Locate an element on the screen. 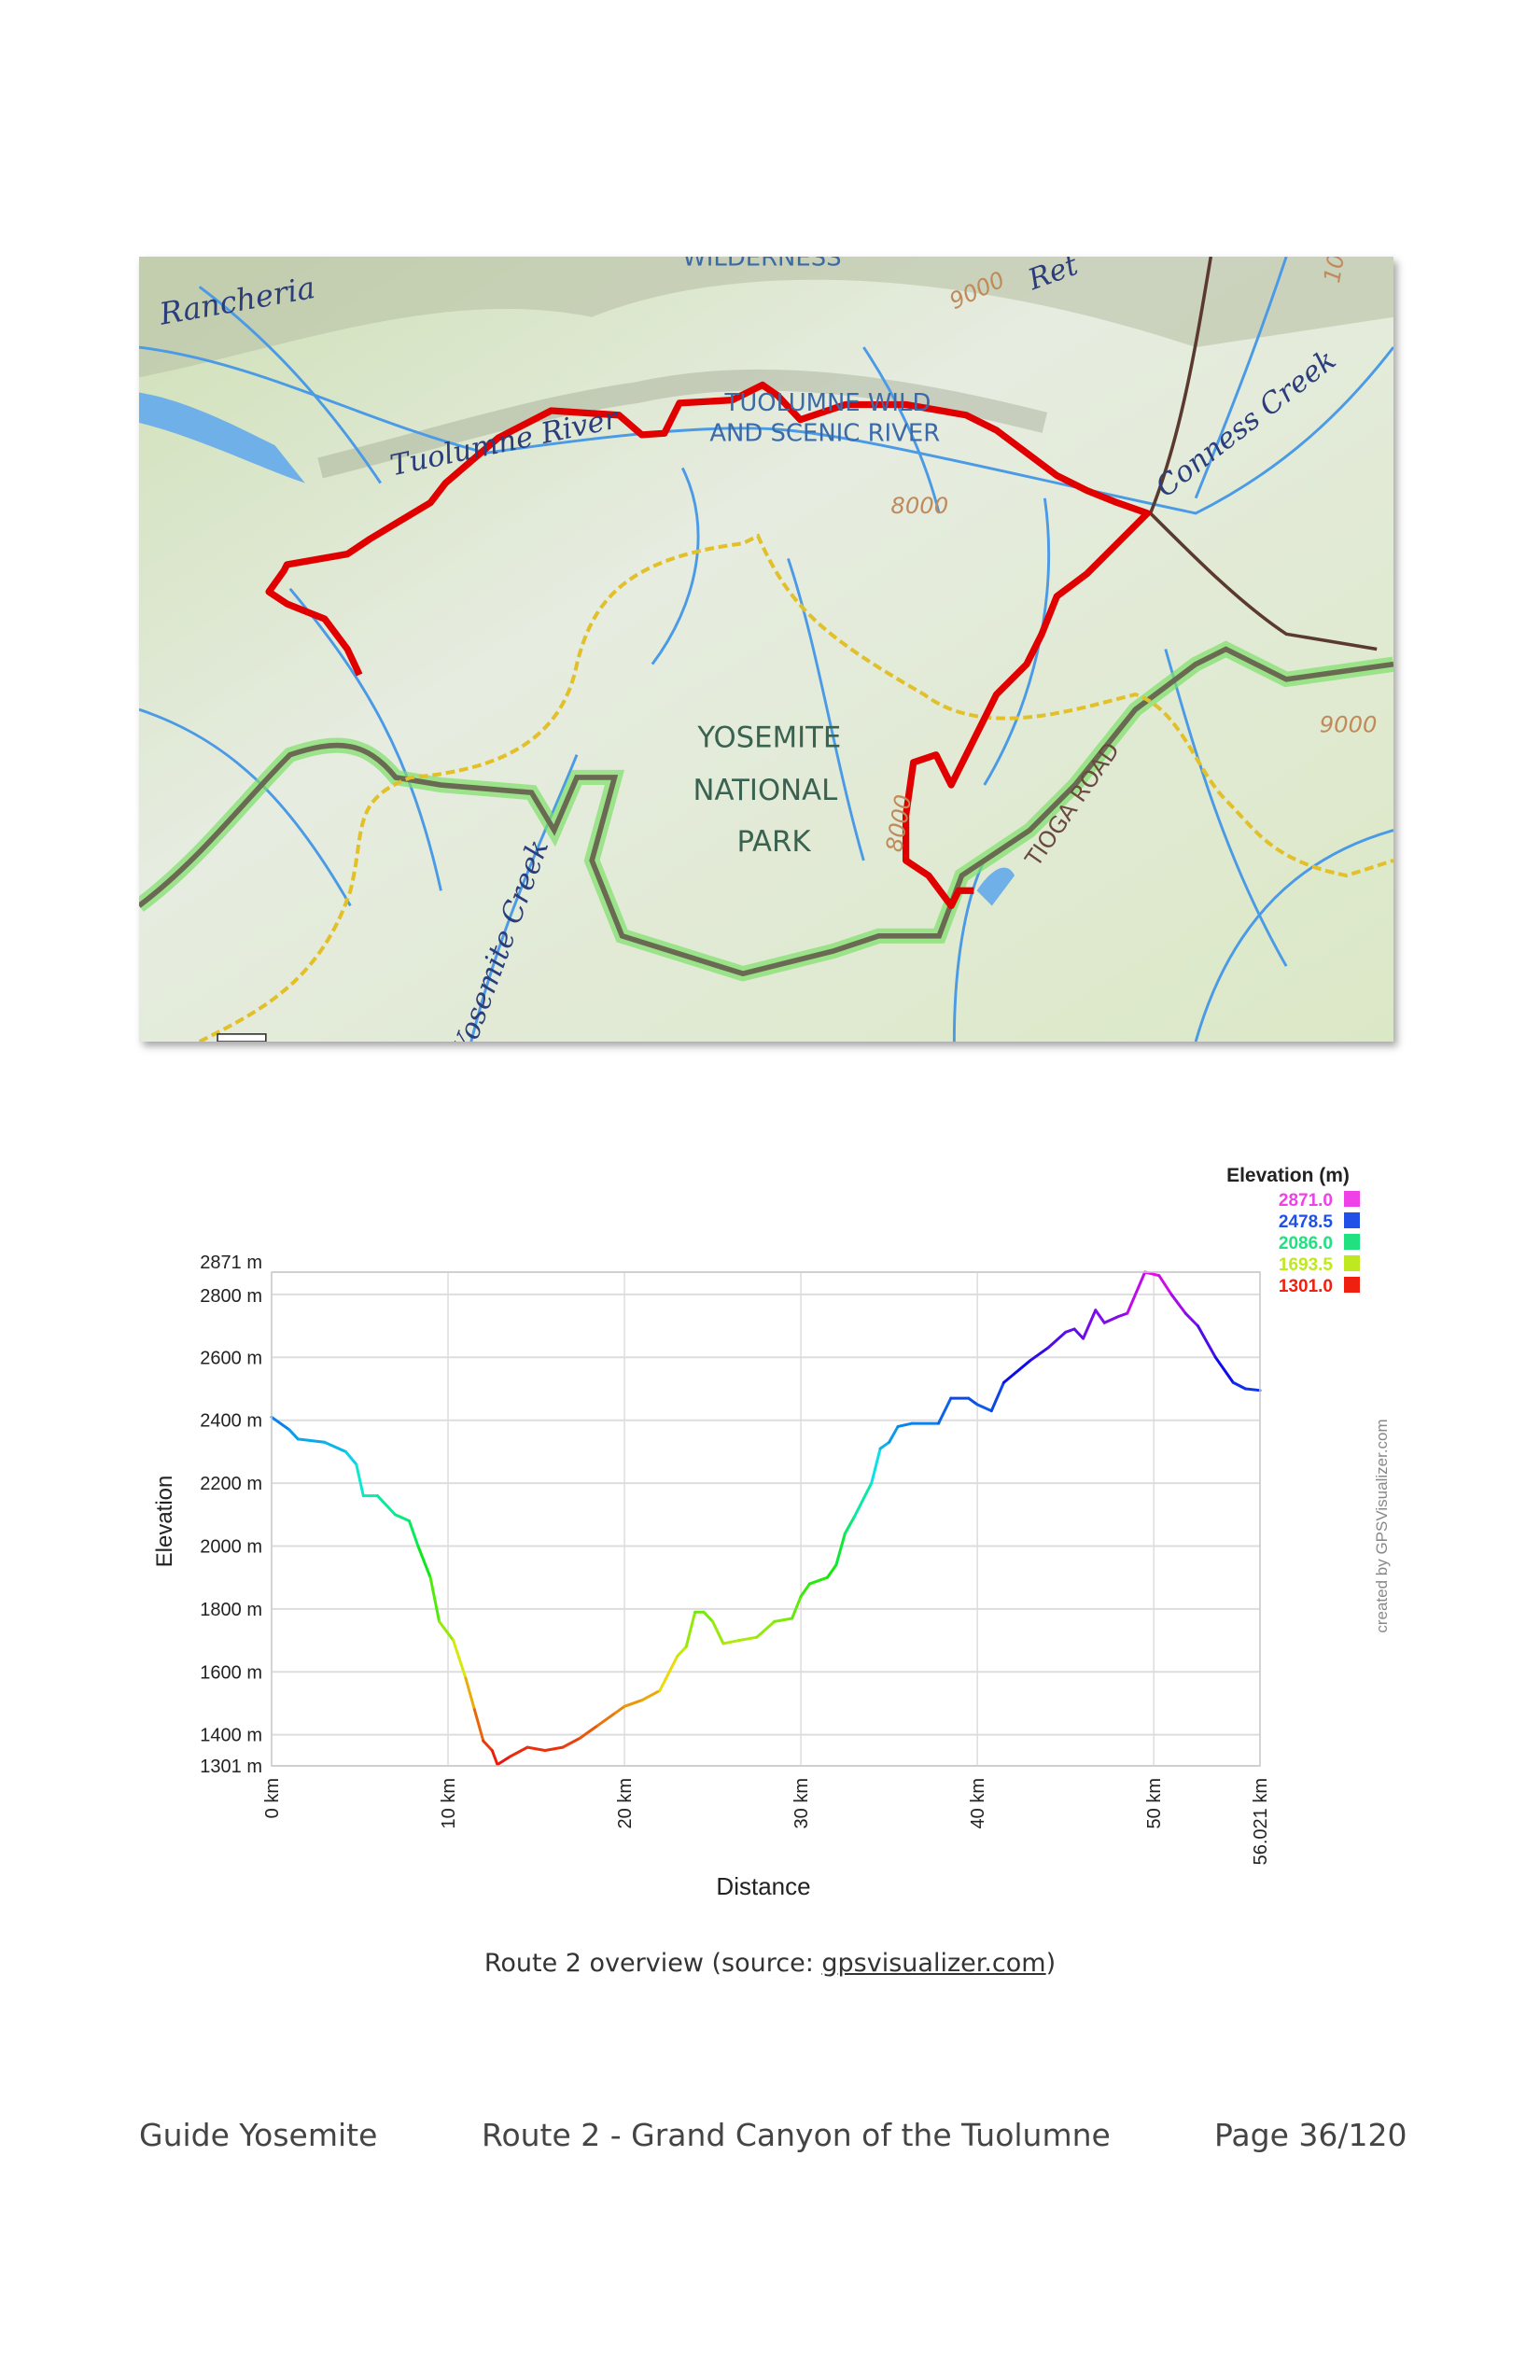 The height and width of the screenshot is (2380, 1540). route-line is located at coordinates (708, 645).